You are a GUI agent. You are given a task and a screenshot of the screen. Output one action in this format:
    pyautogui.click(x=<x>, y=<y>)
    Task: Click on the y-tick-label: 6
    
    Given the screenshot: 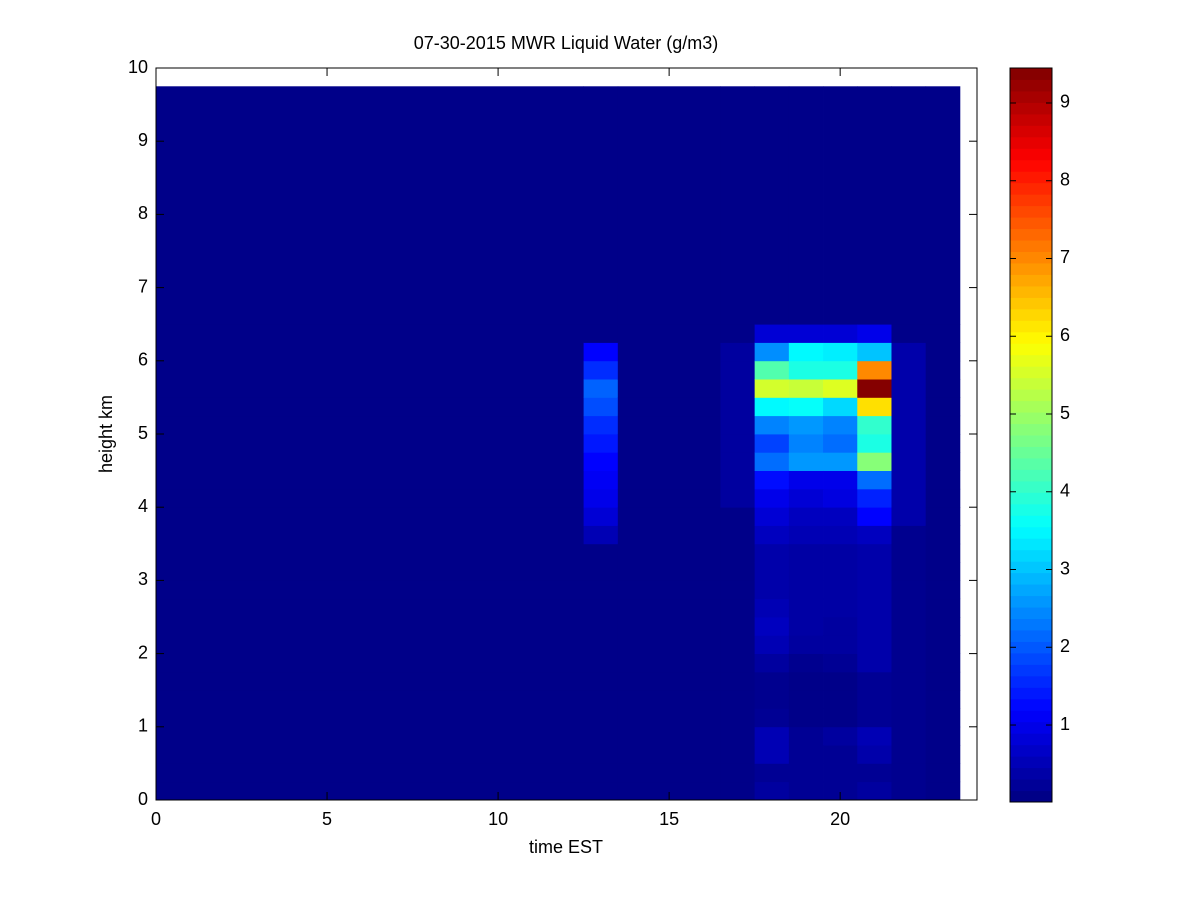 What is the action you would take?
    pyautogui.click(x=143, y=360)
    